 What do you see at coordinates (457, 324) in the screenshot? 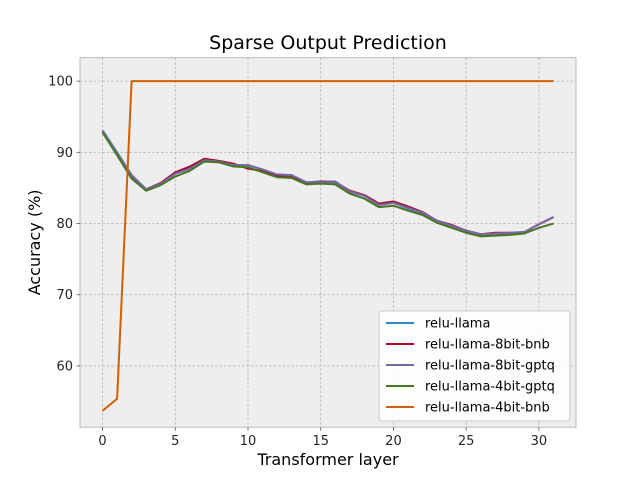
I see `legend-label: relu-llama` at bounding box center [457, 324].